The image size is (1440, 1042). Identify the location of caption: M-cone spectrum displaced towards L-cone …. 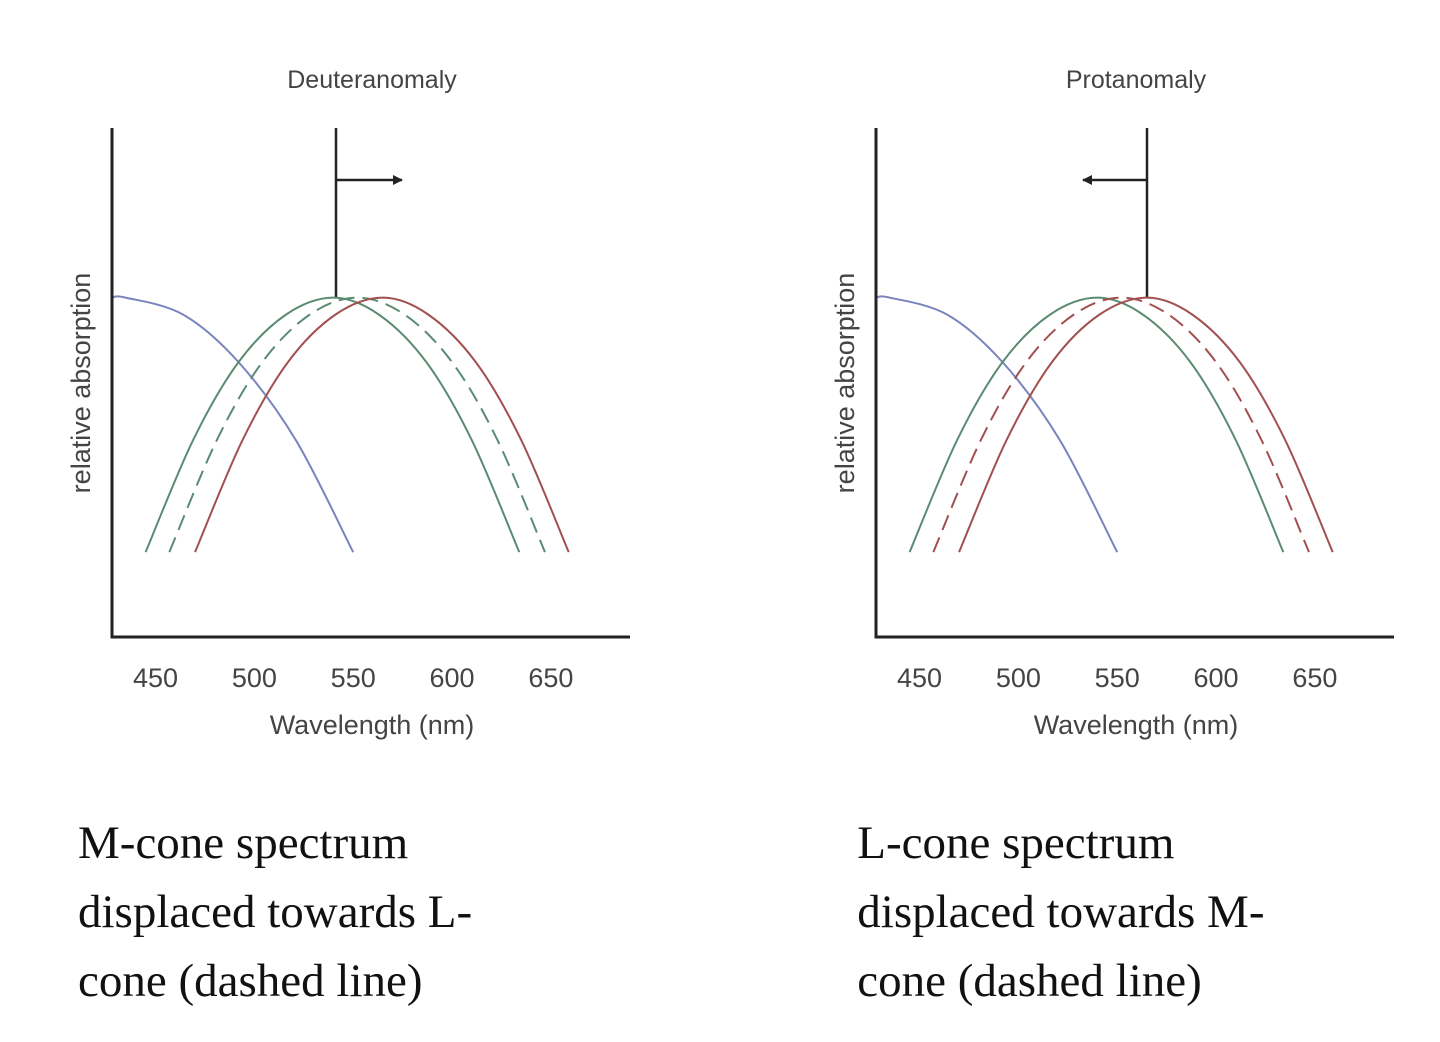
(275, 912).